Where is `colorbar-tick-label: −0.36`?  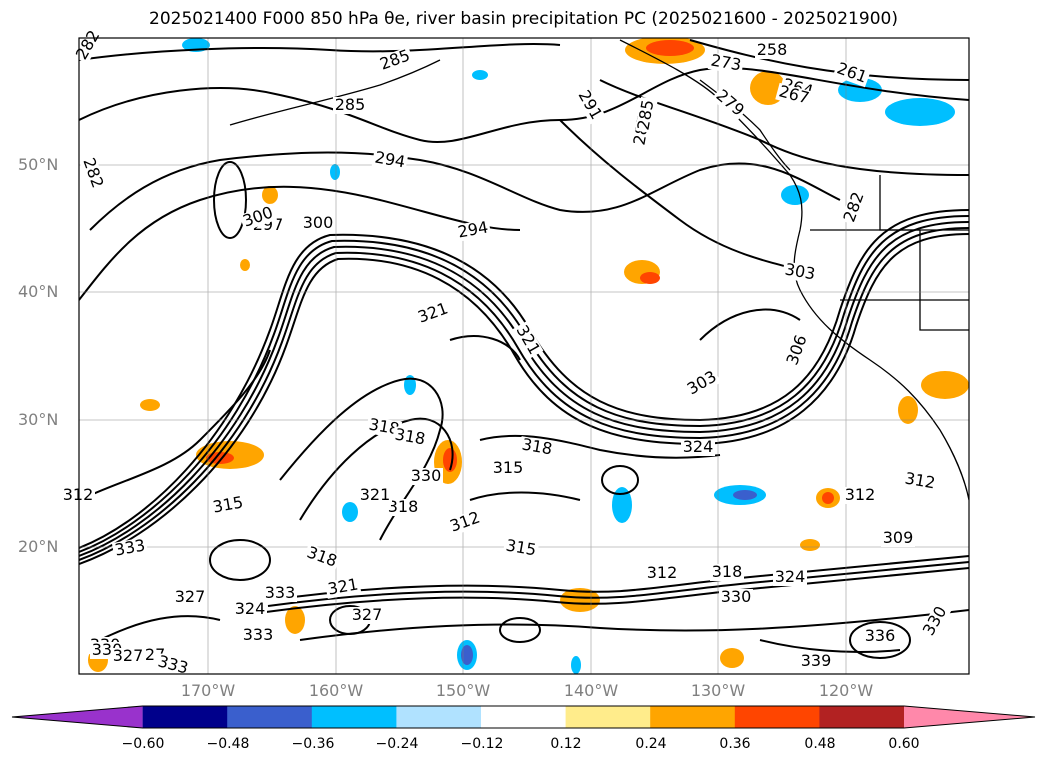
colorbar-tick-label: −0.36 is located at coordinates (313, 744).